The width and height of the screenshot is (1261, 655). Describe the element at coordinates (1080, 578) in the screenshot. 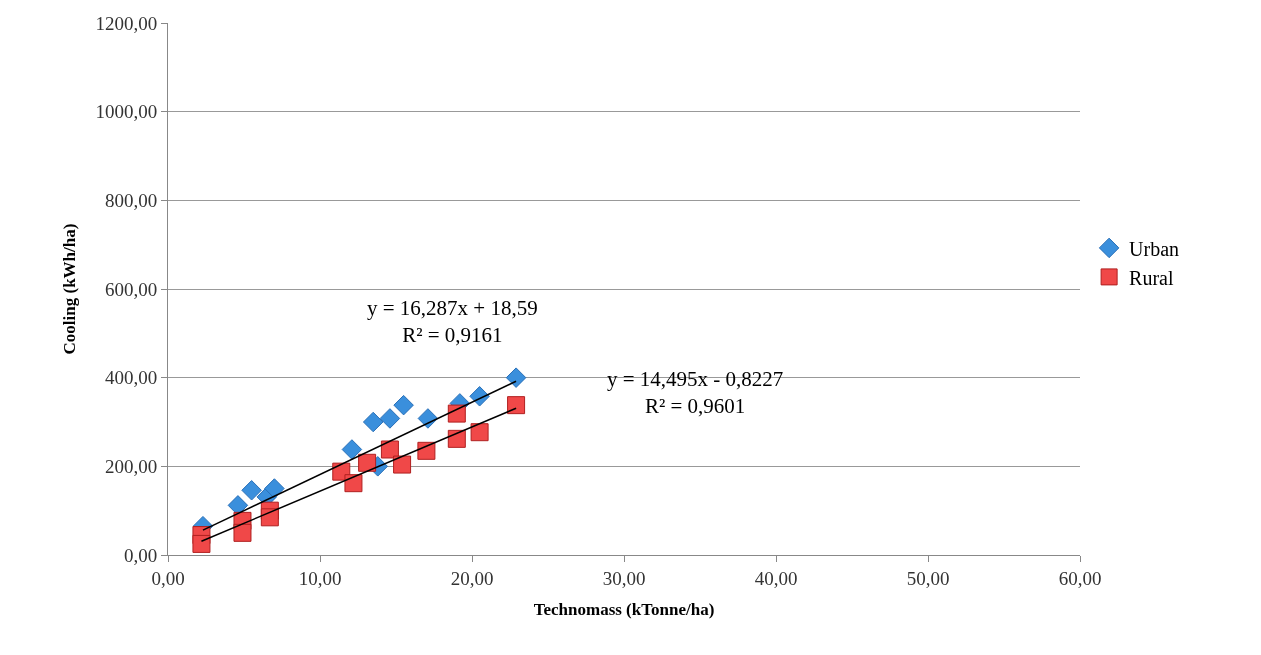

I see `x-tick-label: 60,00` at that location.